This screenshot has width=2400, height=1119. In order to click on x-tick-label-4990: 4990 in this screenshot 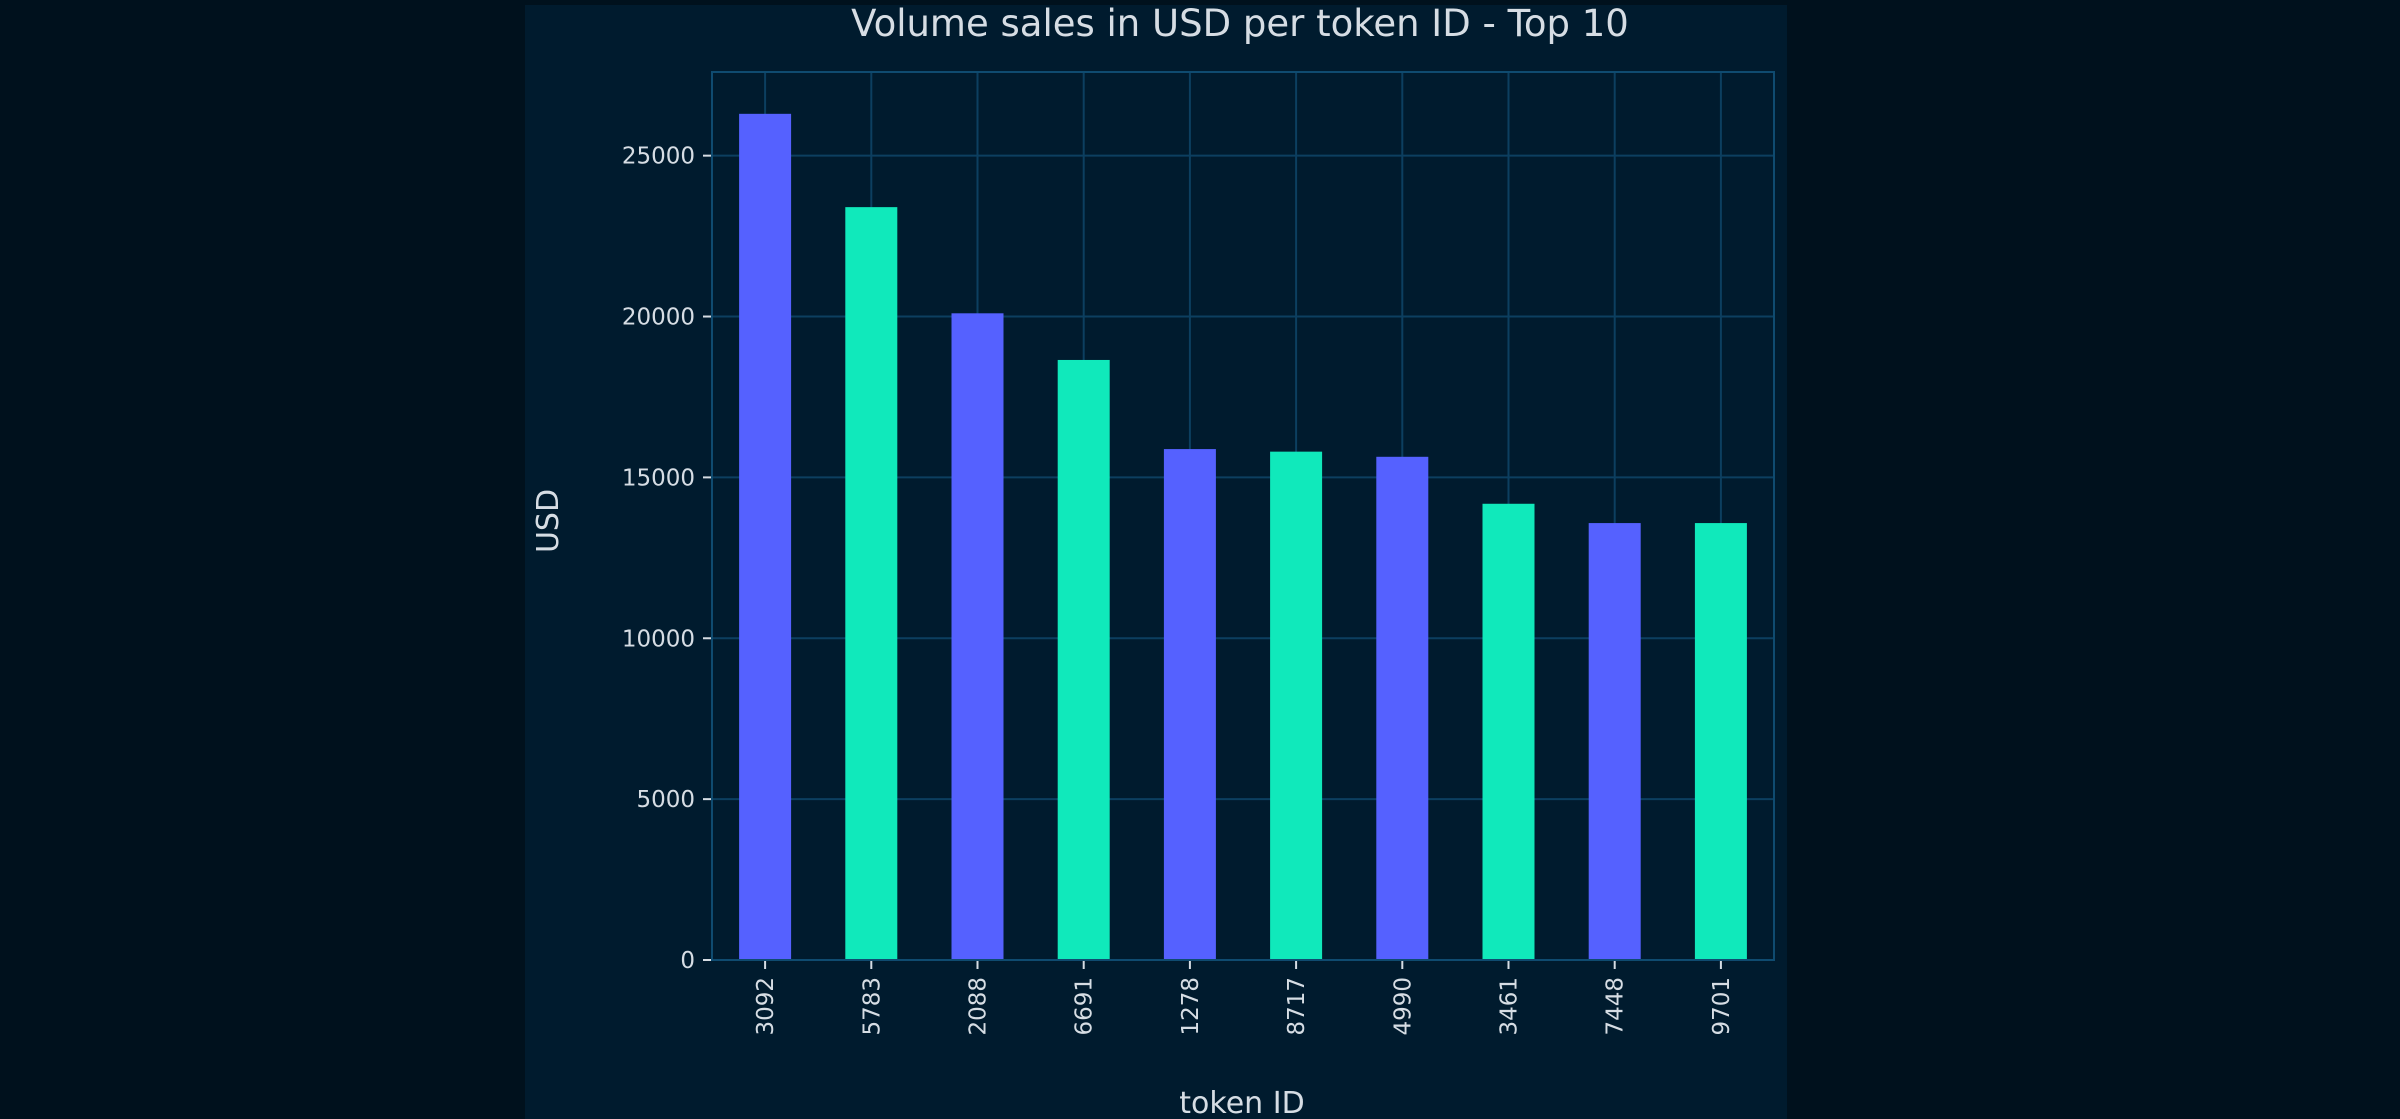, I will do `click(1403, 1006)`.